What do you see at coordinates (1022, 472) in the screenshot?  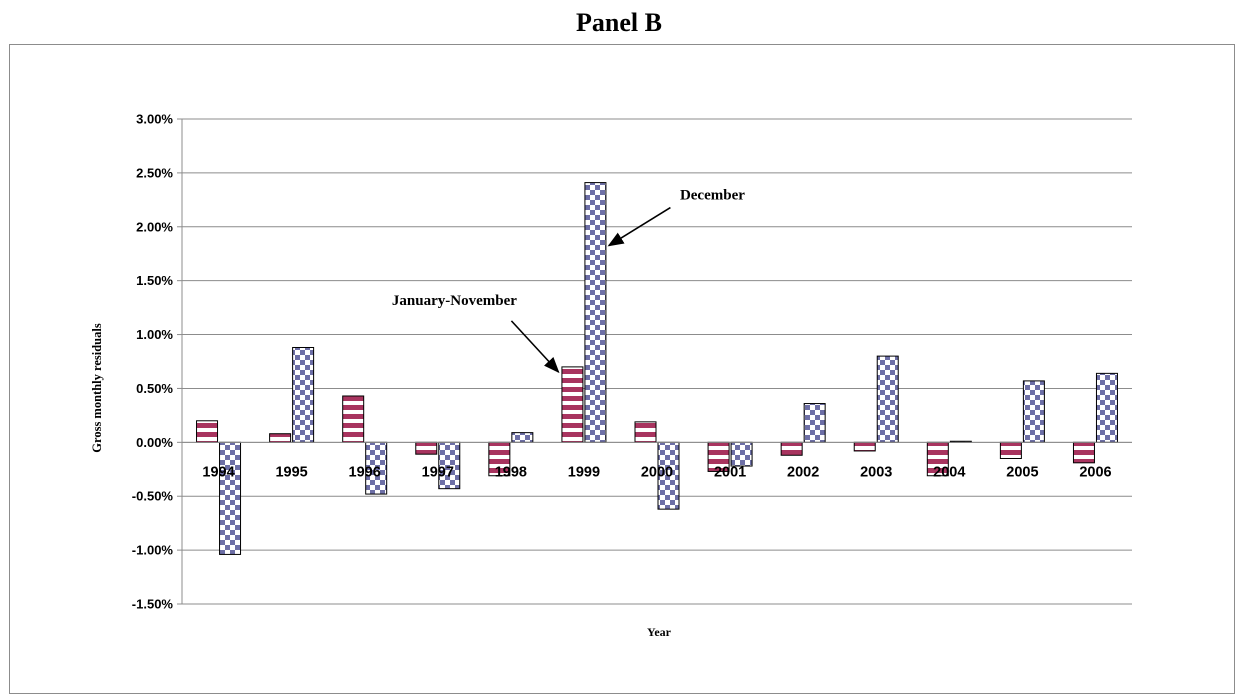 I see `x-tick-label: 2005` at bounding box center [1022, 472].